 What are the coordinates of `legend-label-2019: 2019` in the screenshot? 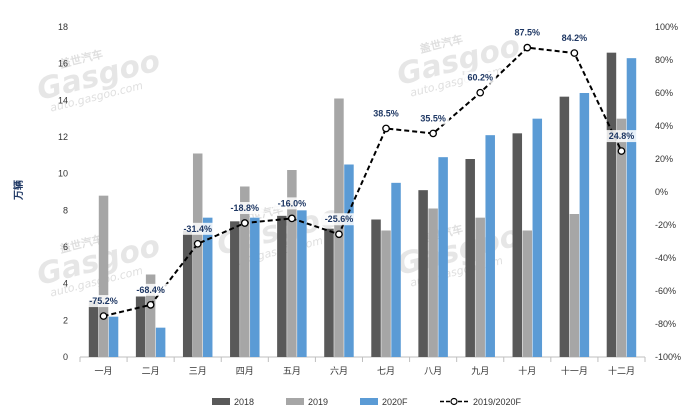 It's located at (318, 402).